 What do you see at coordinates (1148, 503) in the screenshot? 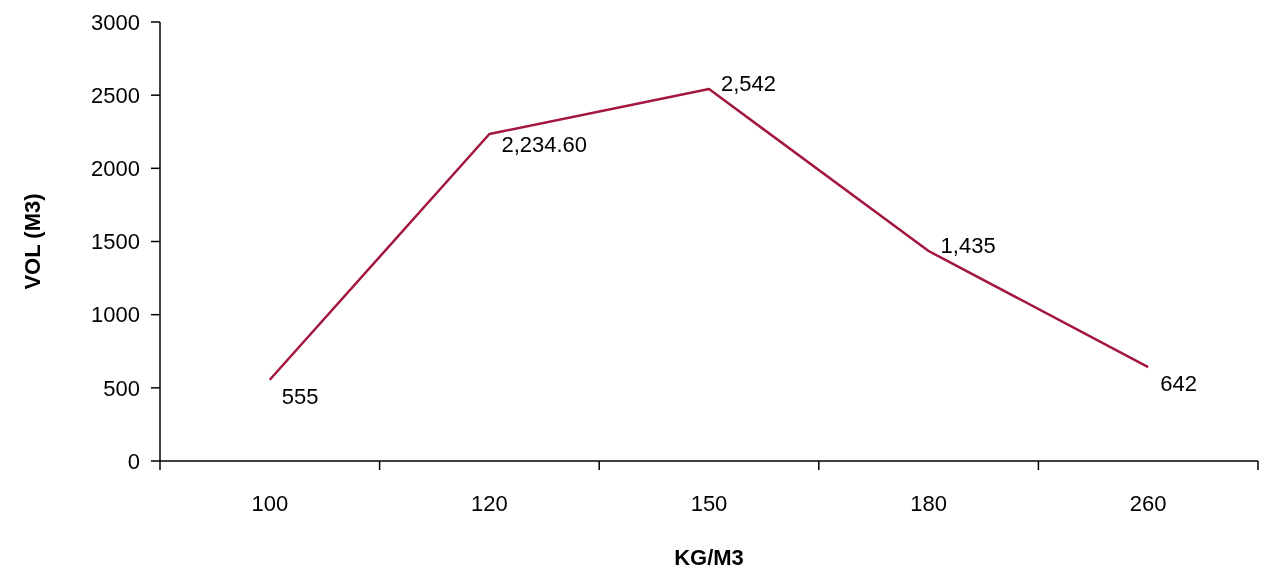
I see `x-tick-label: 260` at bounding box center [1148, 503].